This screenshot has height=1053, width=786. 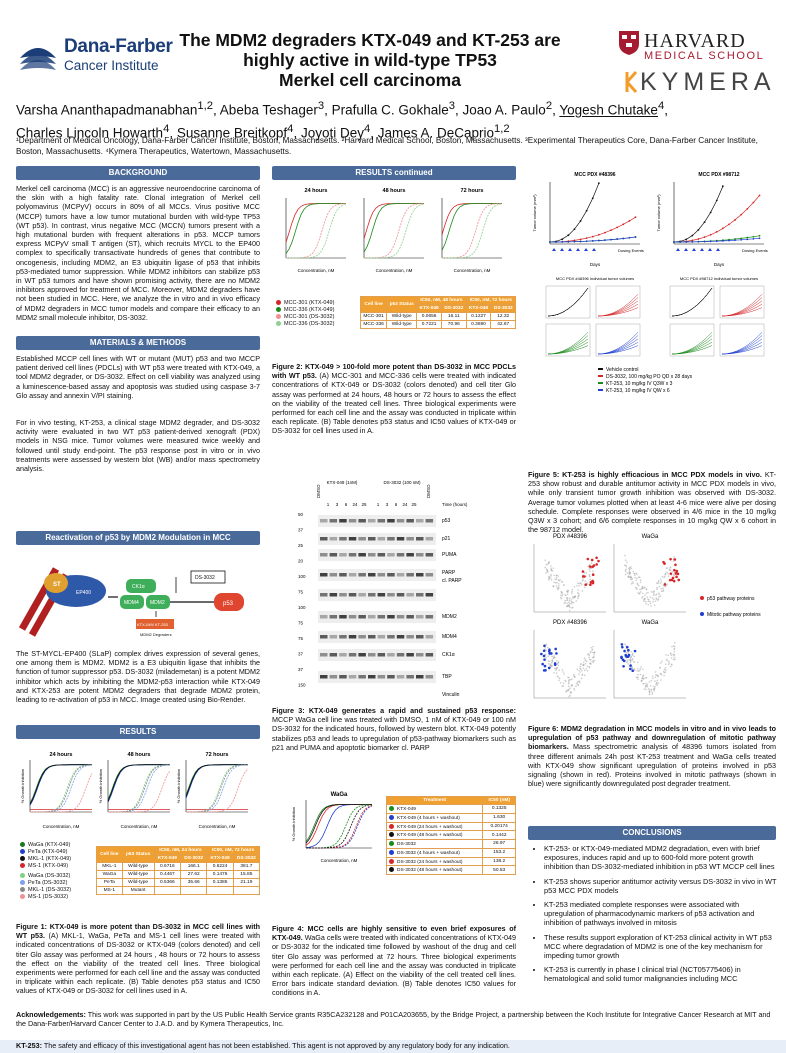 I want to click on fig4-table-row: DS-3032 (48 hours + washout) 50.53, so click(x=450, y=870).